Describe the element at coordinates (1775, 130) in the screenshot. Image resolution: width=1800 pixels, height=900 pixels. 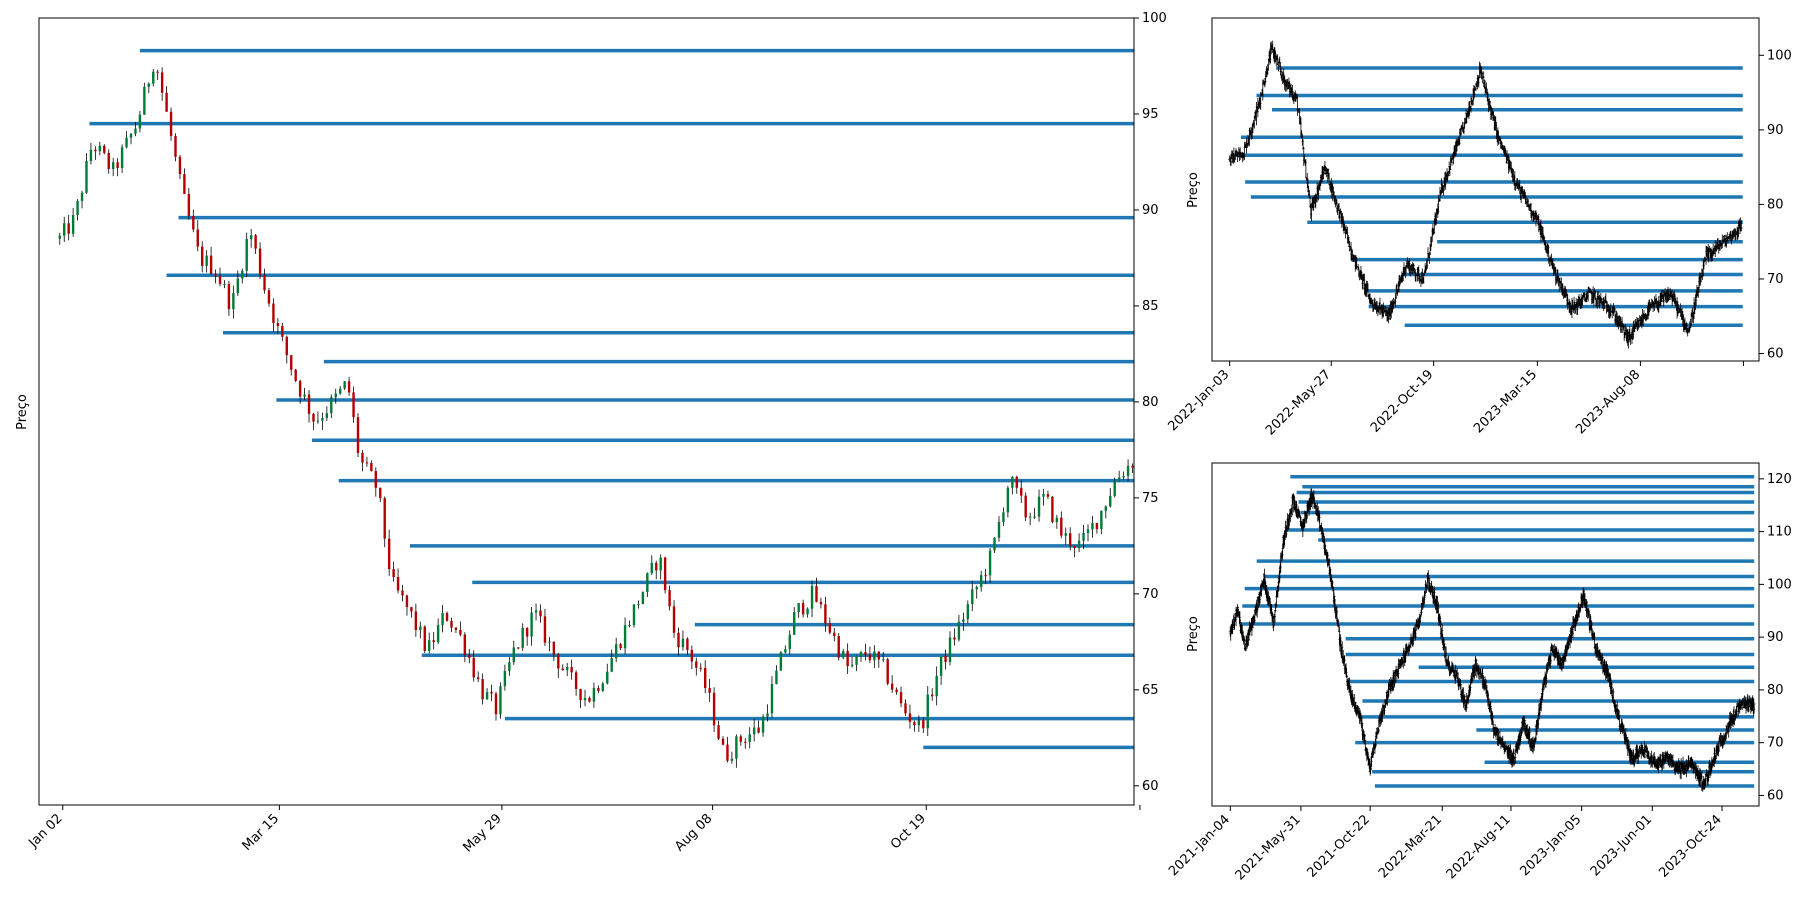
I see `top-right-y-tick-label: 90` at that location.